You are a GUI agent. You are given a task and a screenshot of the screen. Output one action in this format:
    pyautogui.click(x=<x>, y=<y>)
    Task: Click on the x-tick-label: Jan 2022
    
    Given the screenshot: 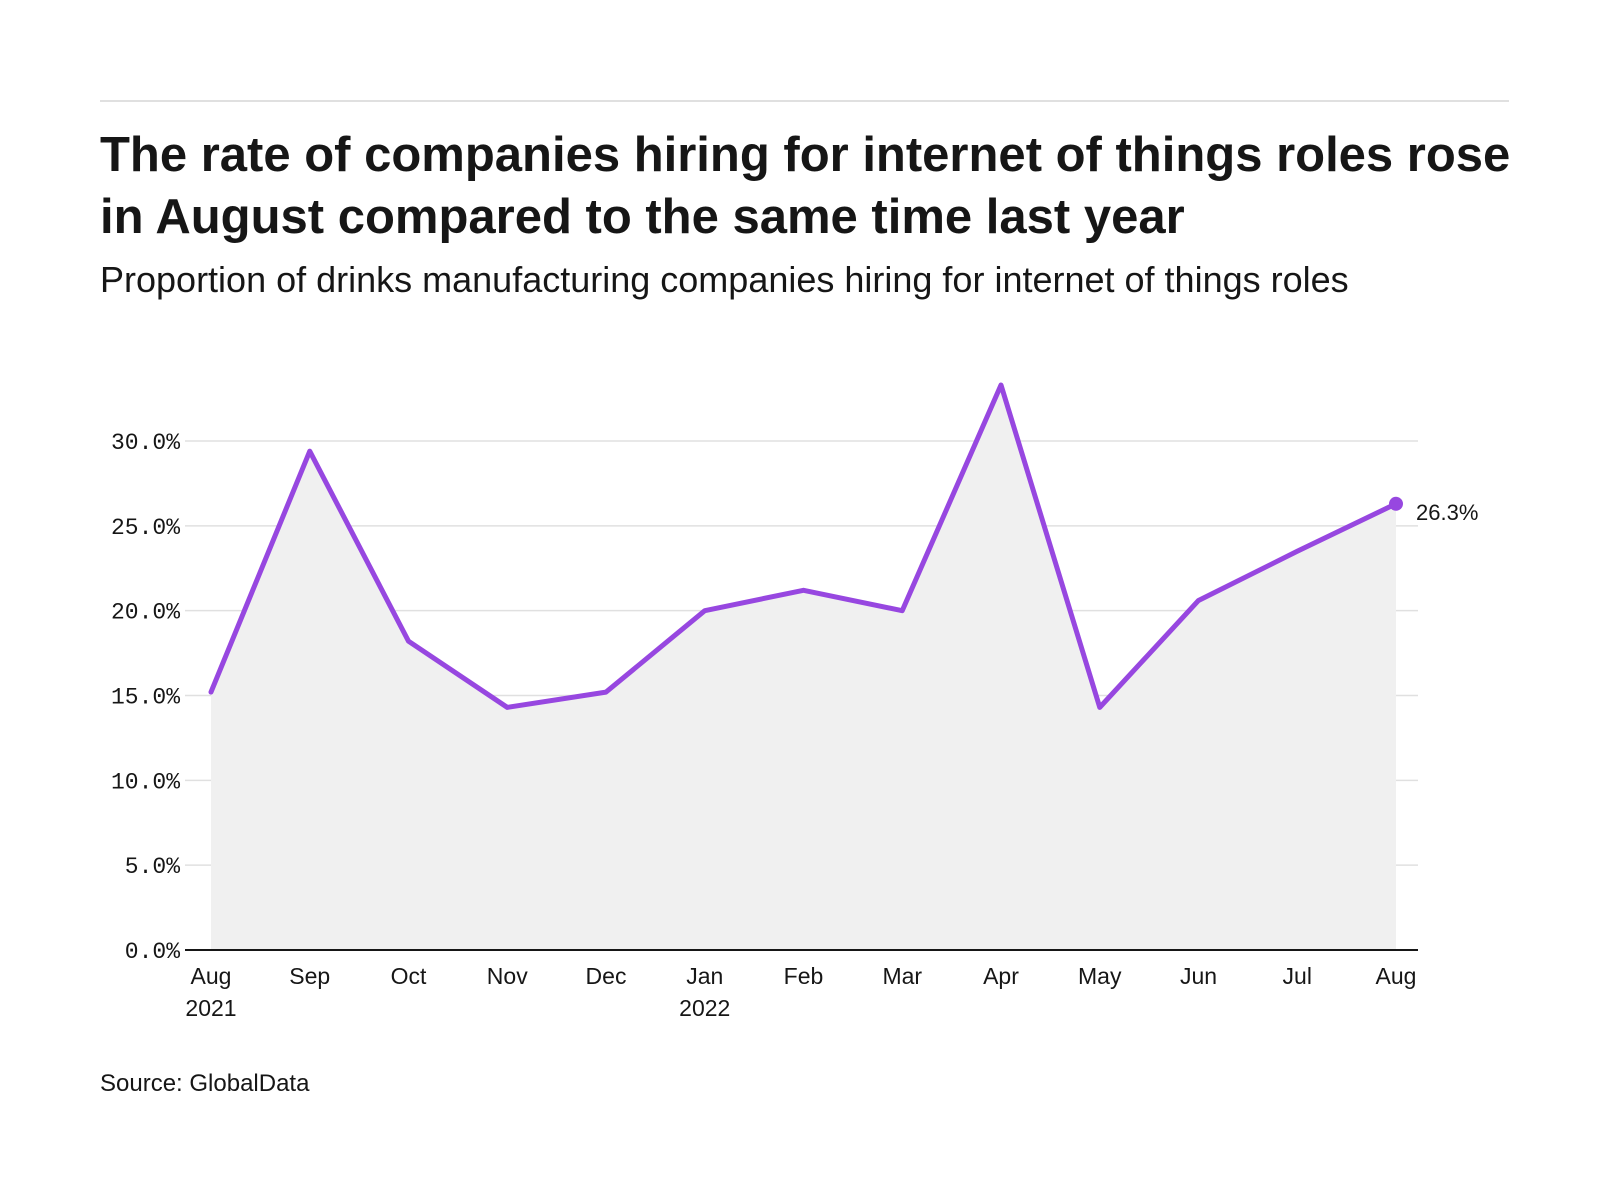 What is the action you would take?
    pyautogui.click(x=704, y=992)
    